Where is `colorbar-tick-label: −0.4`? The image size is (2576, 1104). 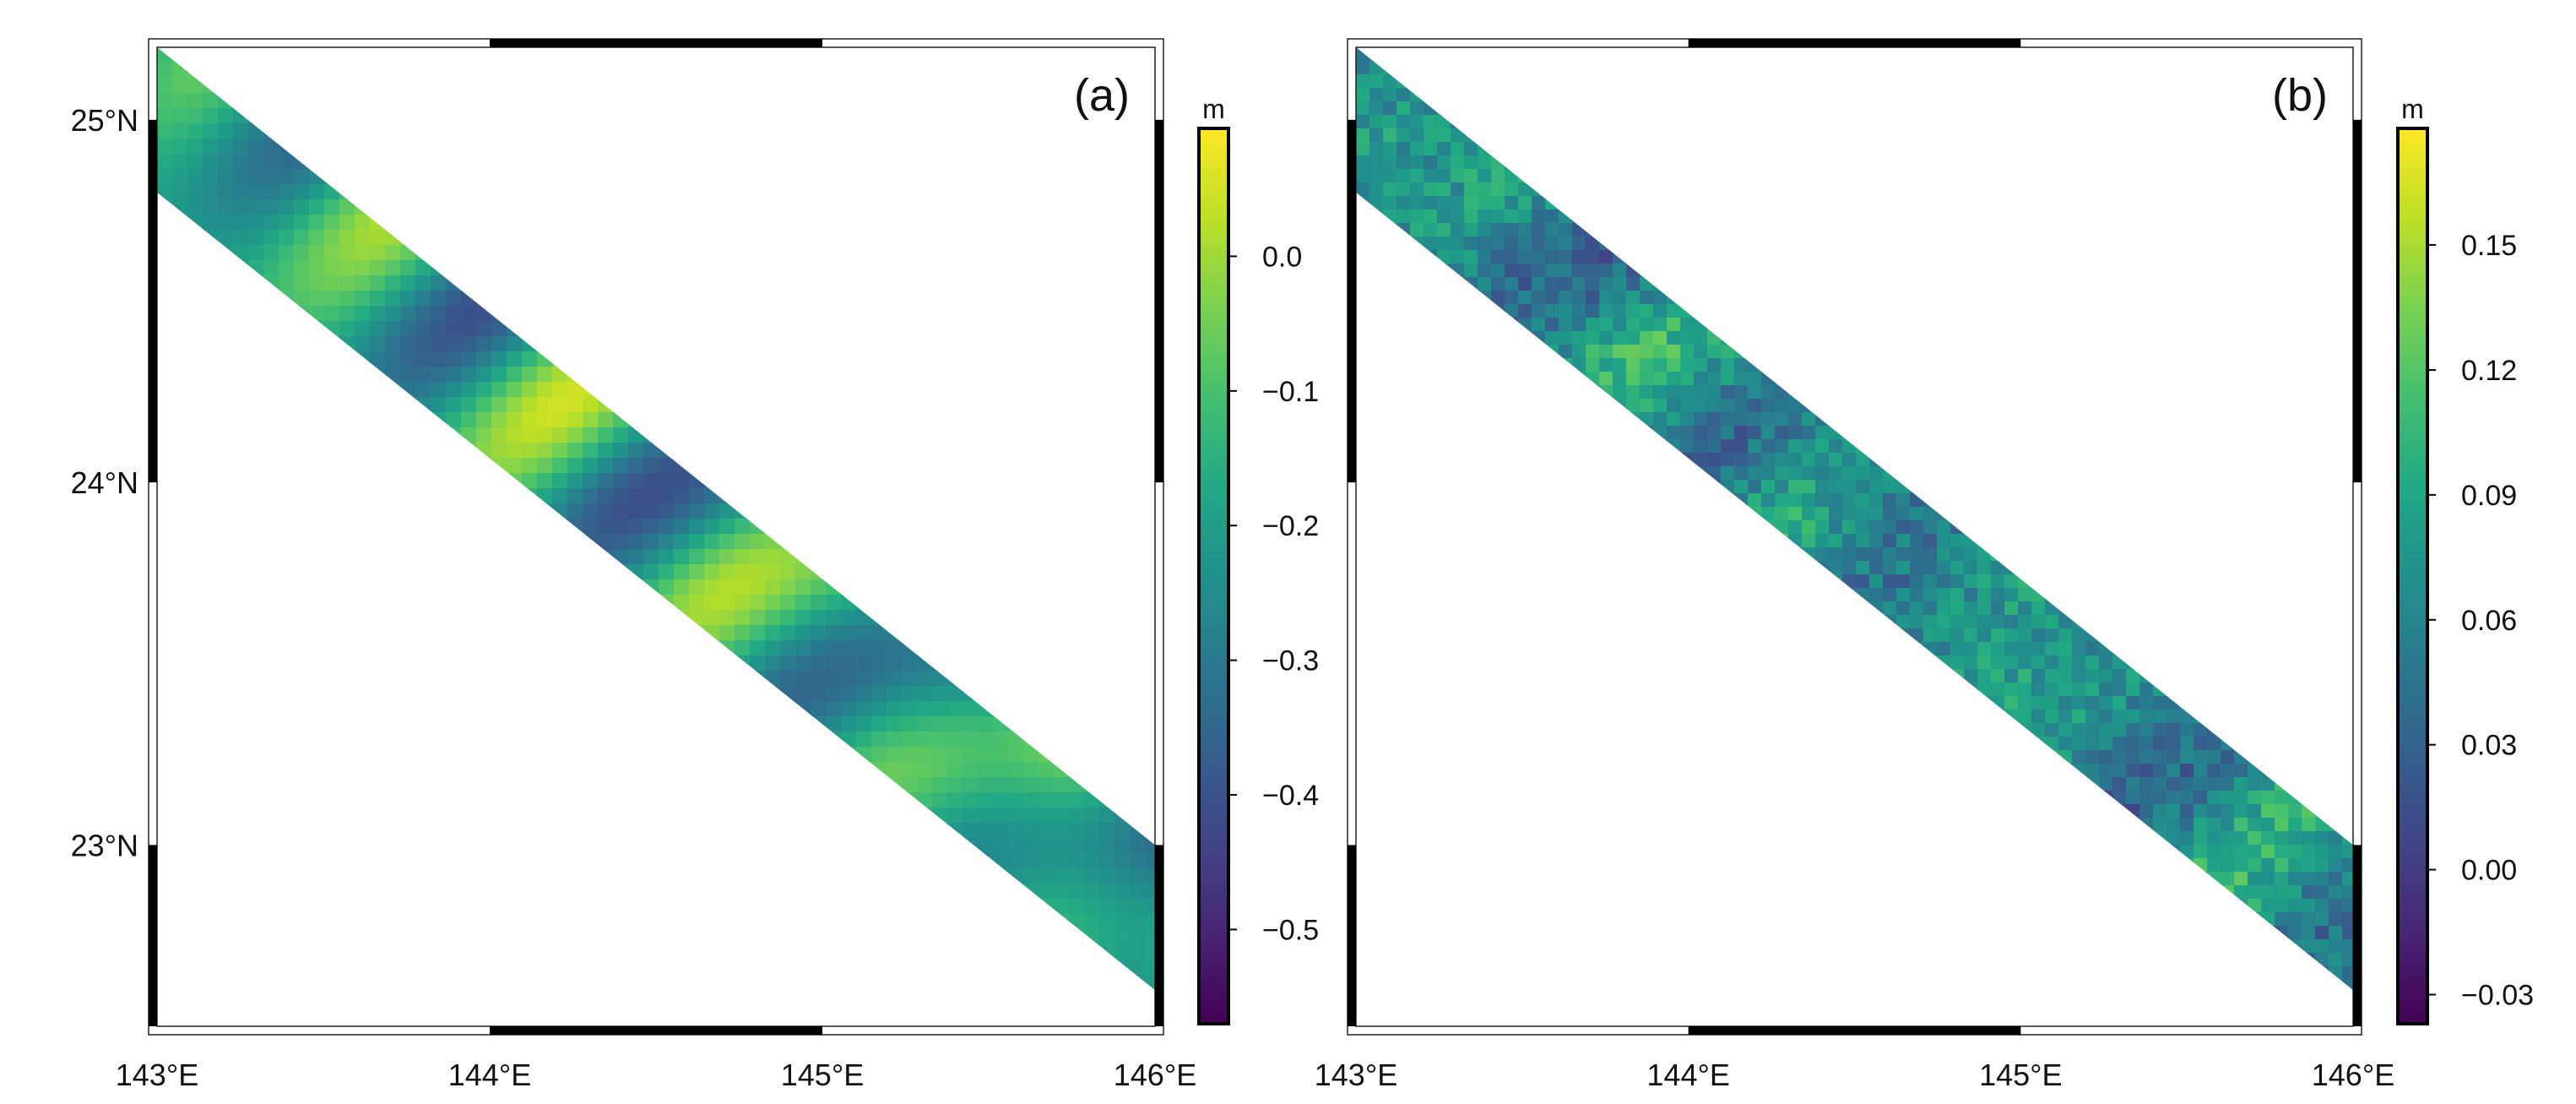
colorbar-tick-label: −0.4 is located at coordinates (1290, 796).